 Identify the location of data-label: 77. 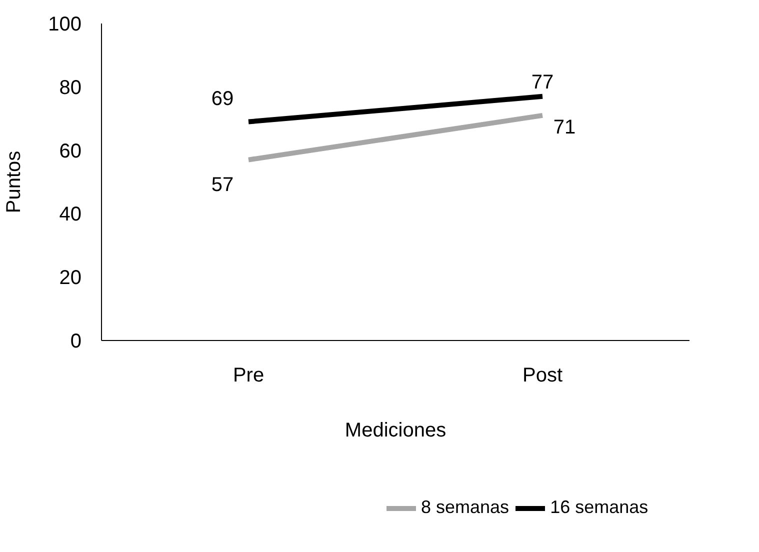
(542, 82).